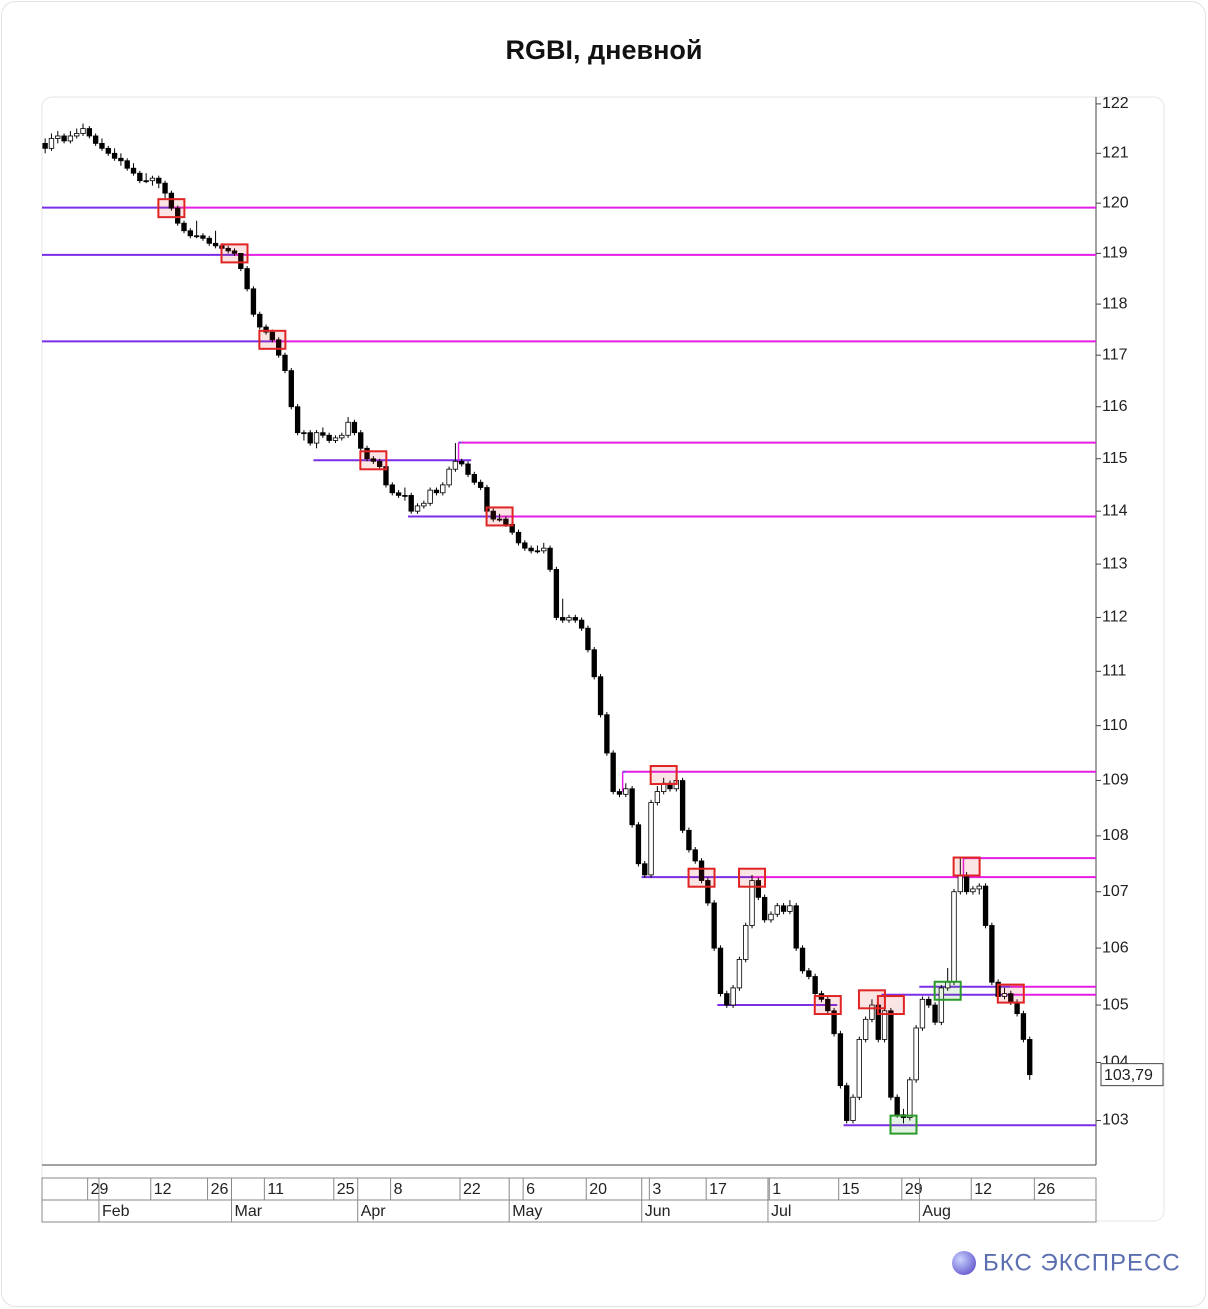  What do you see at coordinates (1115, 947) in the screenshot?
I see `y-tick-label: 106` at bounding box center [1115, 947].